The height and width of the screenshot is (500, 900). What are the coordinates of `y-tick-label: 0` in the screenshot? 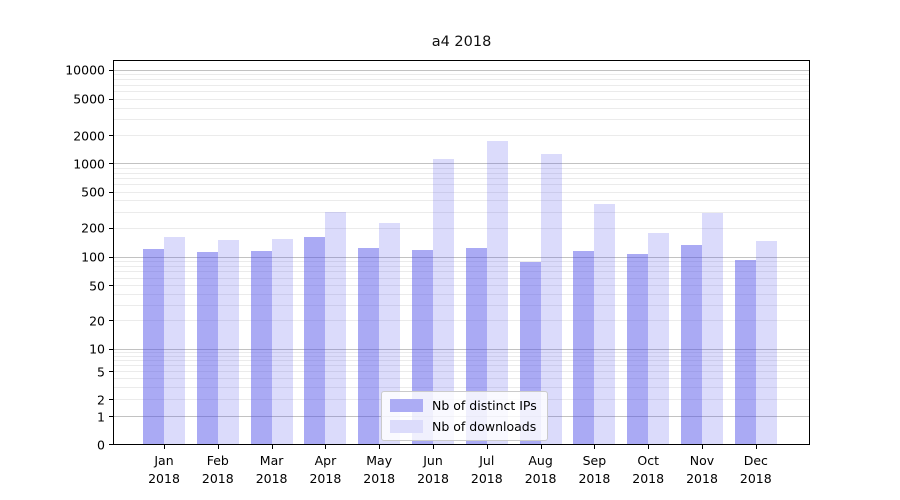 It's located at (101, 444).